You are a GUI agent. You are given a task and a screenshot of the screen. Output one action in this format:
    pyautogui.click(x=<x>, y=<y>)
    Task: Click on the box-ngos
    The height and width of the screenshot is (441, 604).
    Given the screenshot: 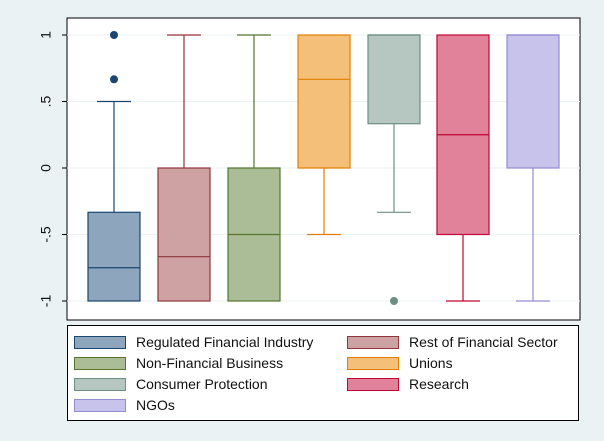 What is the action you would take?
    pyautogui.click(x=533, y=168)
    